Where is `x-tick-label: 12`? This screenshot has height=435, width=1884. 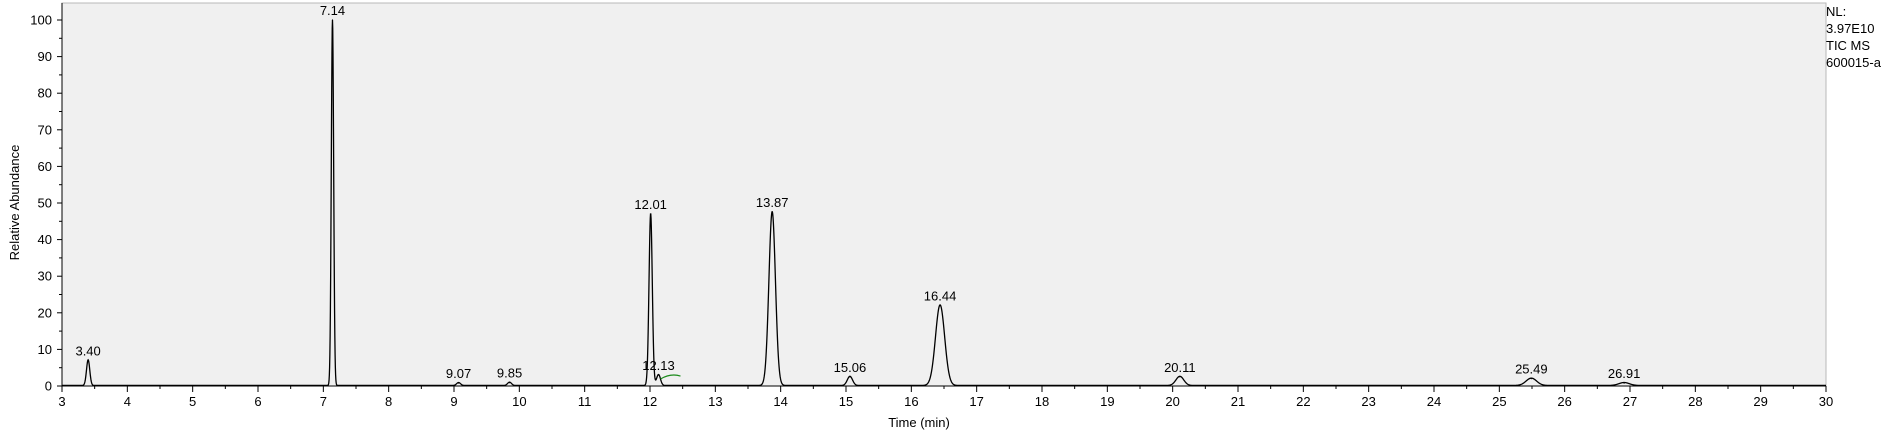
x-tick-label: 12 is located at coordinates (650, 401).